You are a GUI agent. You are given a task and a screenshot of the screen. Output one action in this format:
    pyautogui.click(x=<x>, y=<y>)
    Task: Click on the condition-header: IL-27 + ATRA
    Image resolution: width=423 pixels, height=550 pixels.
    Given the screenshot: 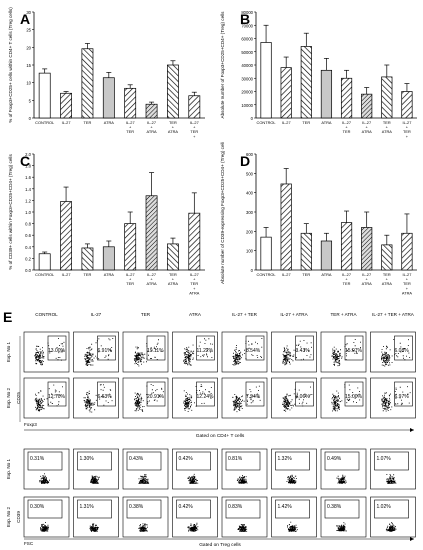 What is the action you would take?
    pyautogui.click(x=294, y=314)
    